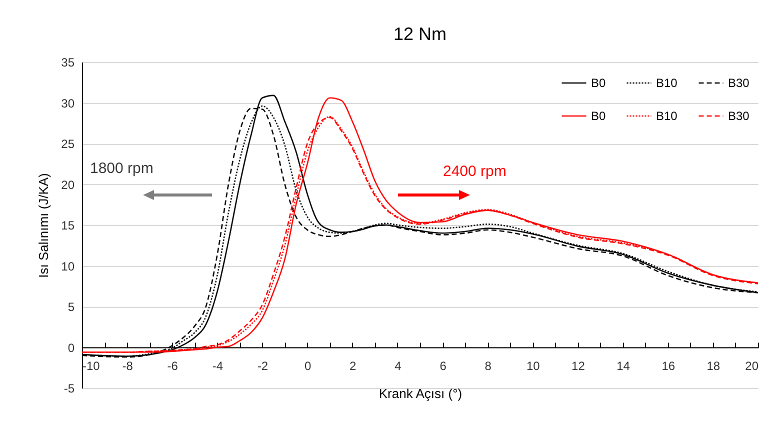 The width and height of the screenshot is (766, 446). What do you see at coordinates (713, 365) in the screenshot?
I see `x-tick-label: 18` at bounding box center [713, 365].